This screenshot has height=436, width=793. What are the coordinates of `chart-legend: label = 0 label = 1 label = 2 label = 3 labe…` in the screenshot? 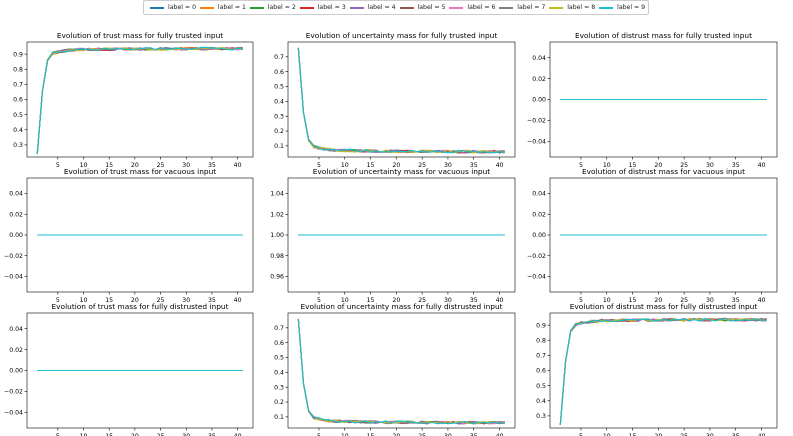 It's located at (396, 7).